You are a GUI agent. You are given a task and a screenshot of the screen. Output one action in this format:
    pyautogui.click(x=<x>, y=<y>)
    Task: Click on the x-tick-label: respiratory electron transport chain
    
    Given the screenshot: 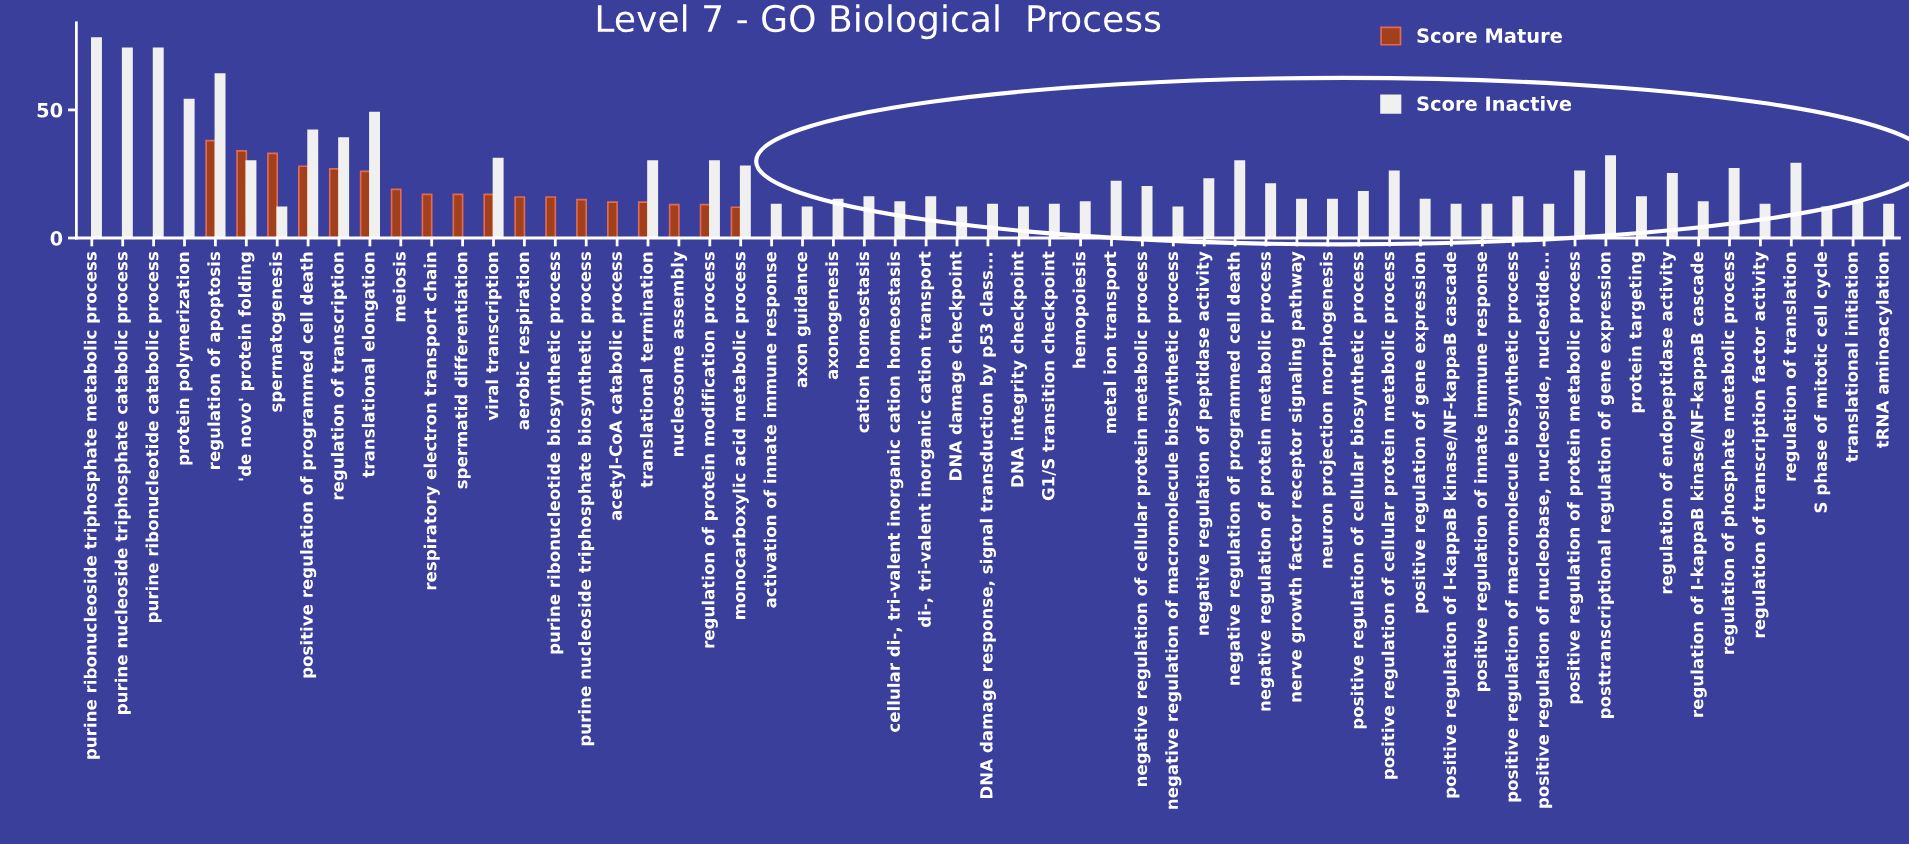 What is the action you would take?
    pyautogui.click(x=431, y=421)
    